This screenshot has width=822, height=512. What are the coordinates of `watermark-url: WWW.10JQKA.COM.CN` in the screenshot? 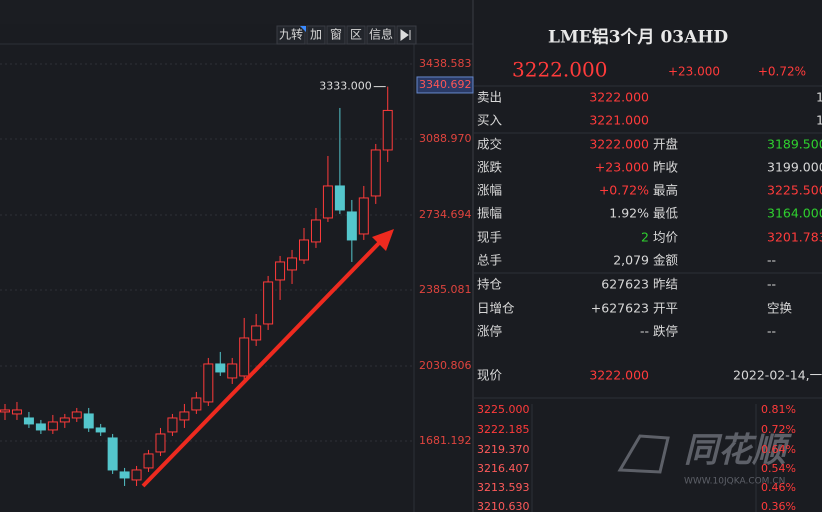 It's located at (734, 482).